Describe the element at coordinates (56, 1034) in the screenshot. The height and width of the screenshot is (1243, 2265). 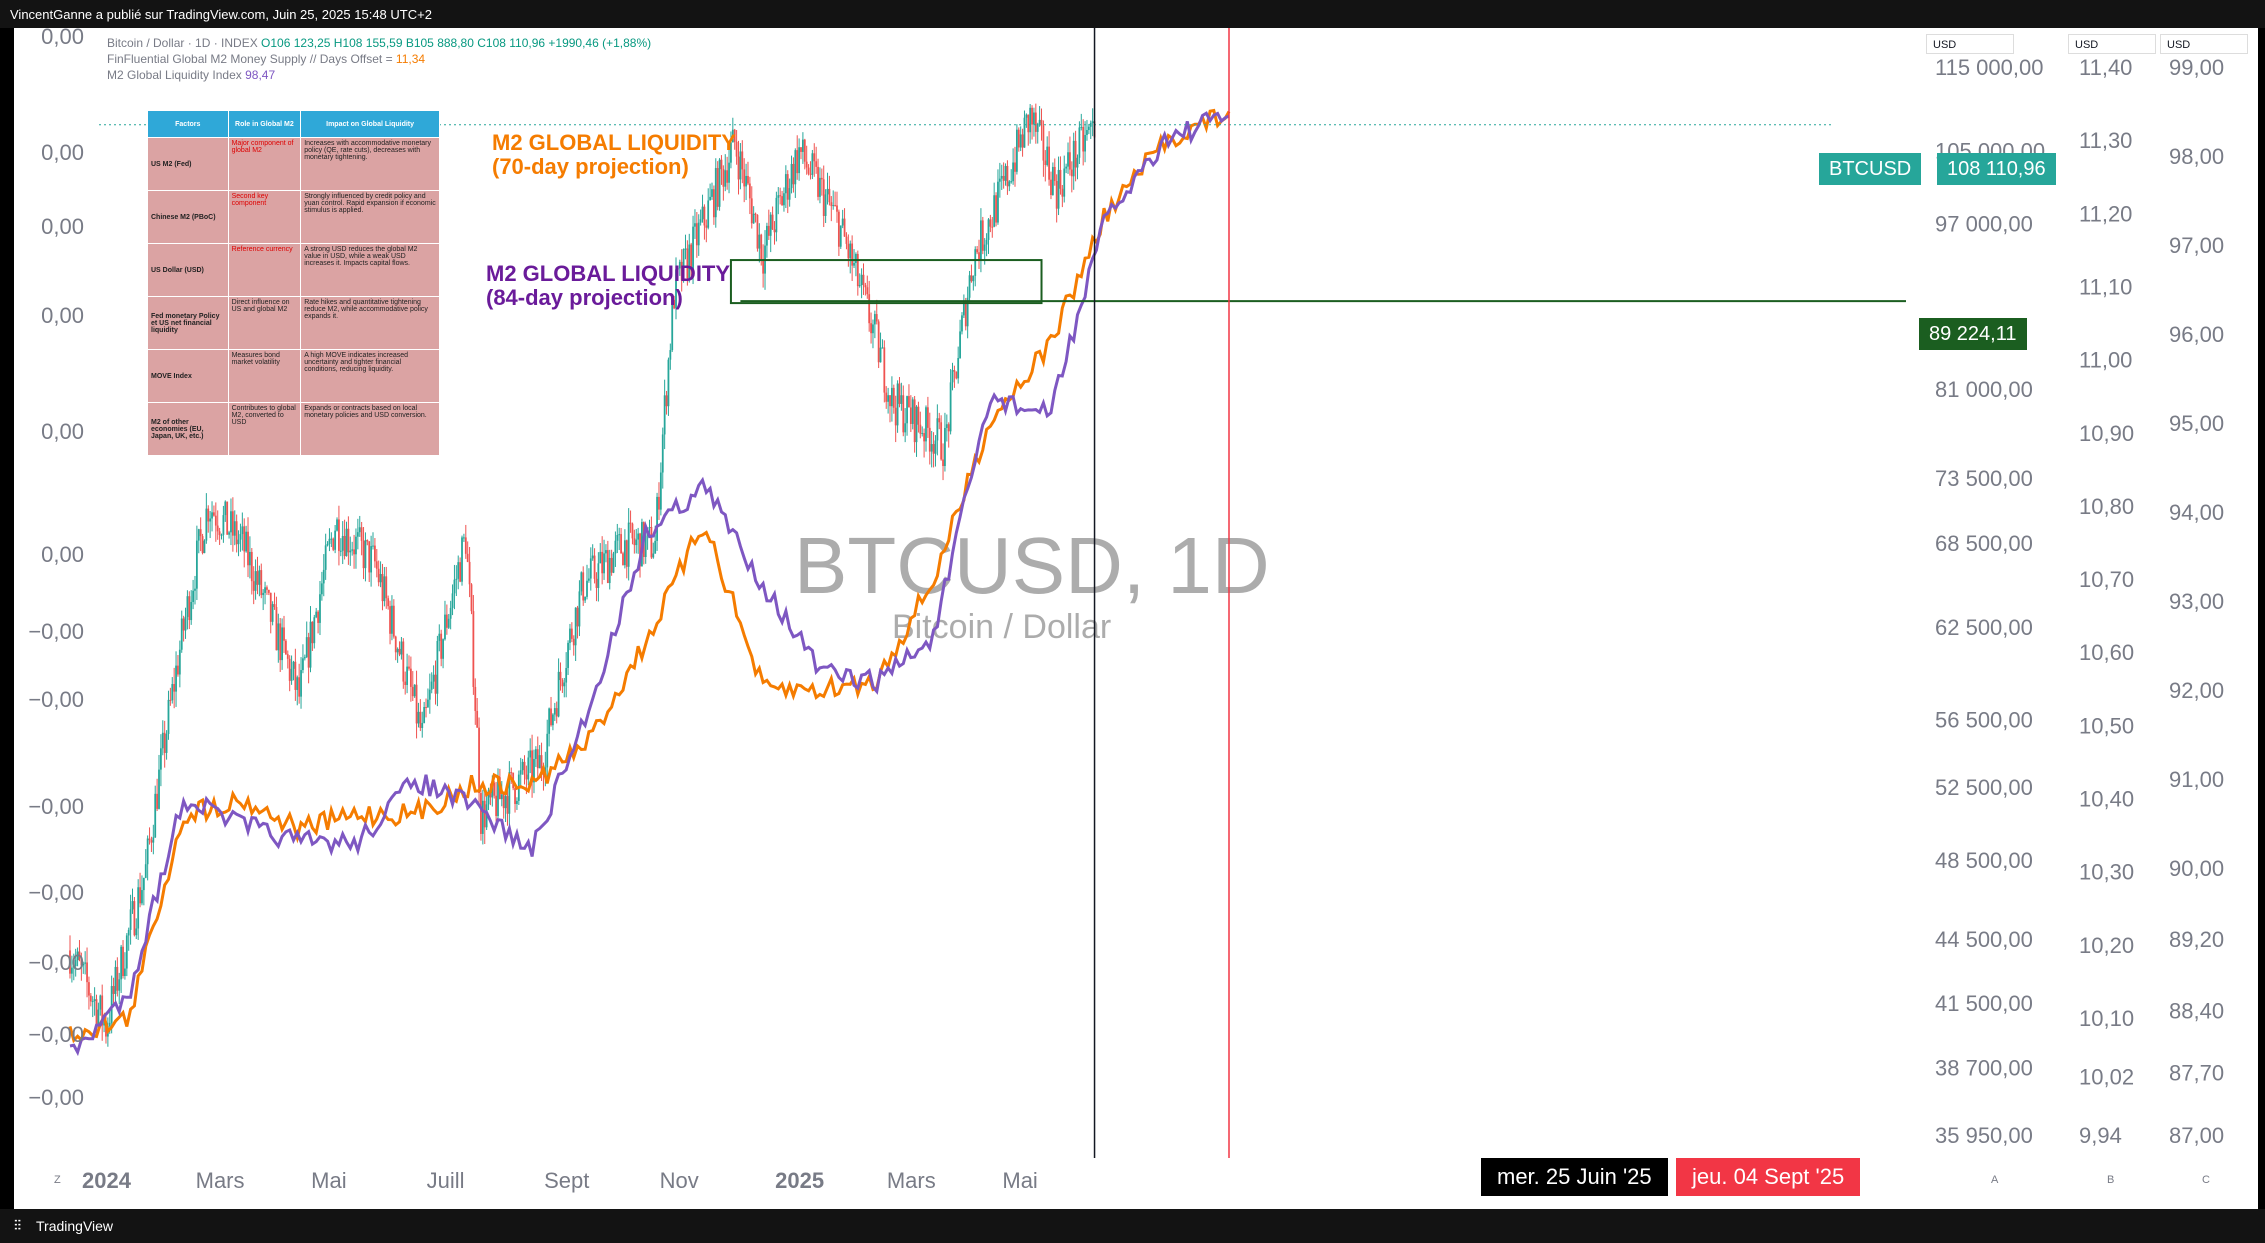
I see `left-axis-label: −0,00` at that location.